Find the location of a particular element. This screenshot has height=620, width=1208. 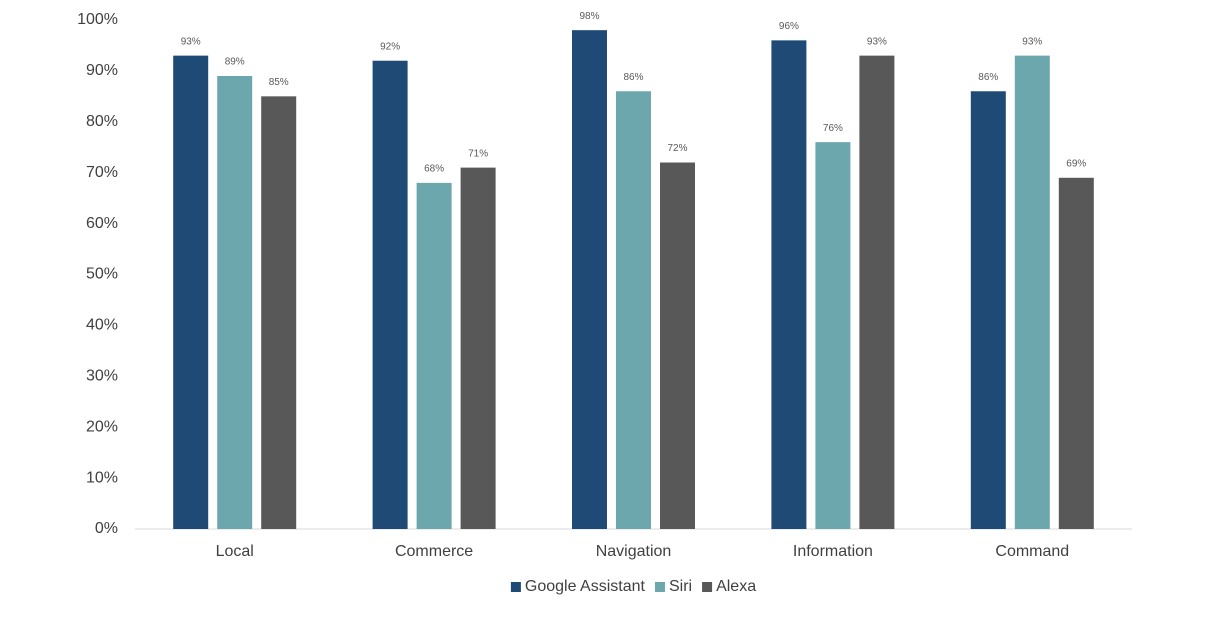

y-tick-label: 100% is located at coordinates (97, 19).